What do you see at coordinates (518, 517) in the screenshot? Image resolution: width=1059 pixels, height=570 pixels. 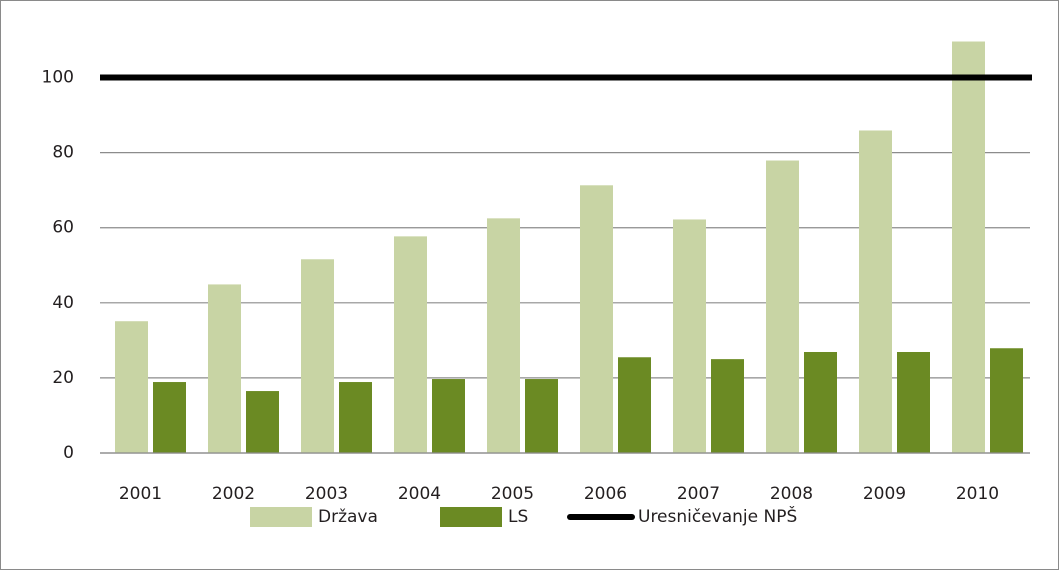 I see `legend-label: LS` at bounding box center [518, 517].